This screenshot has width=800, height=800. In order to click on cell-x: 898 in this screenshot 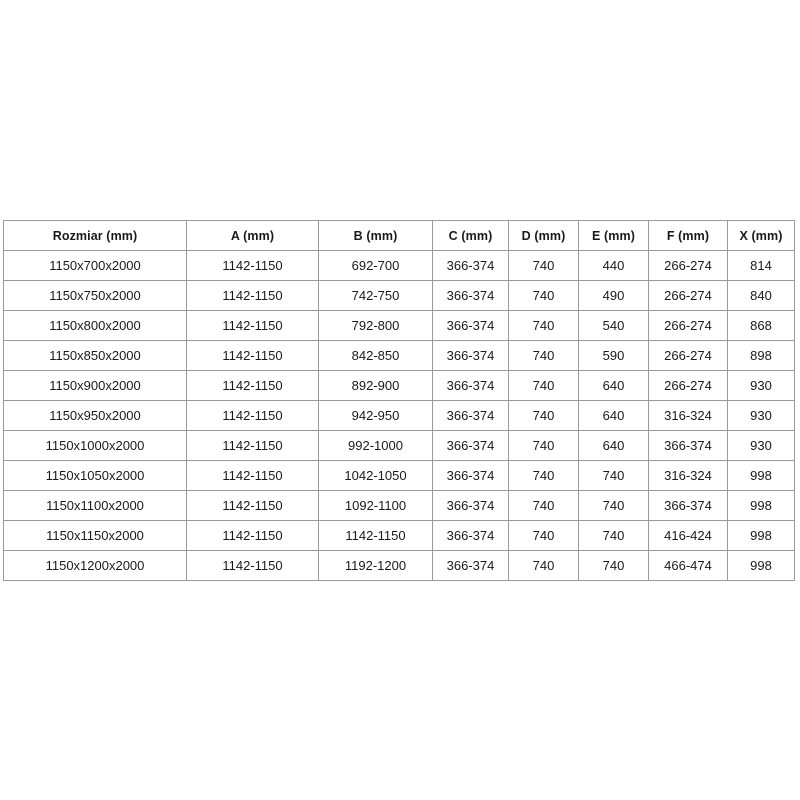, I will do `click(761, 355)`.